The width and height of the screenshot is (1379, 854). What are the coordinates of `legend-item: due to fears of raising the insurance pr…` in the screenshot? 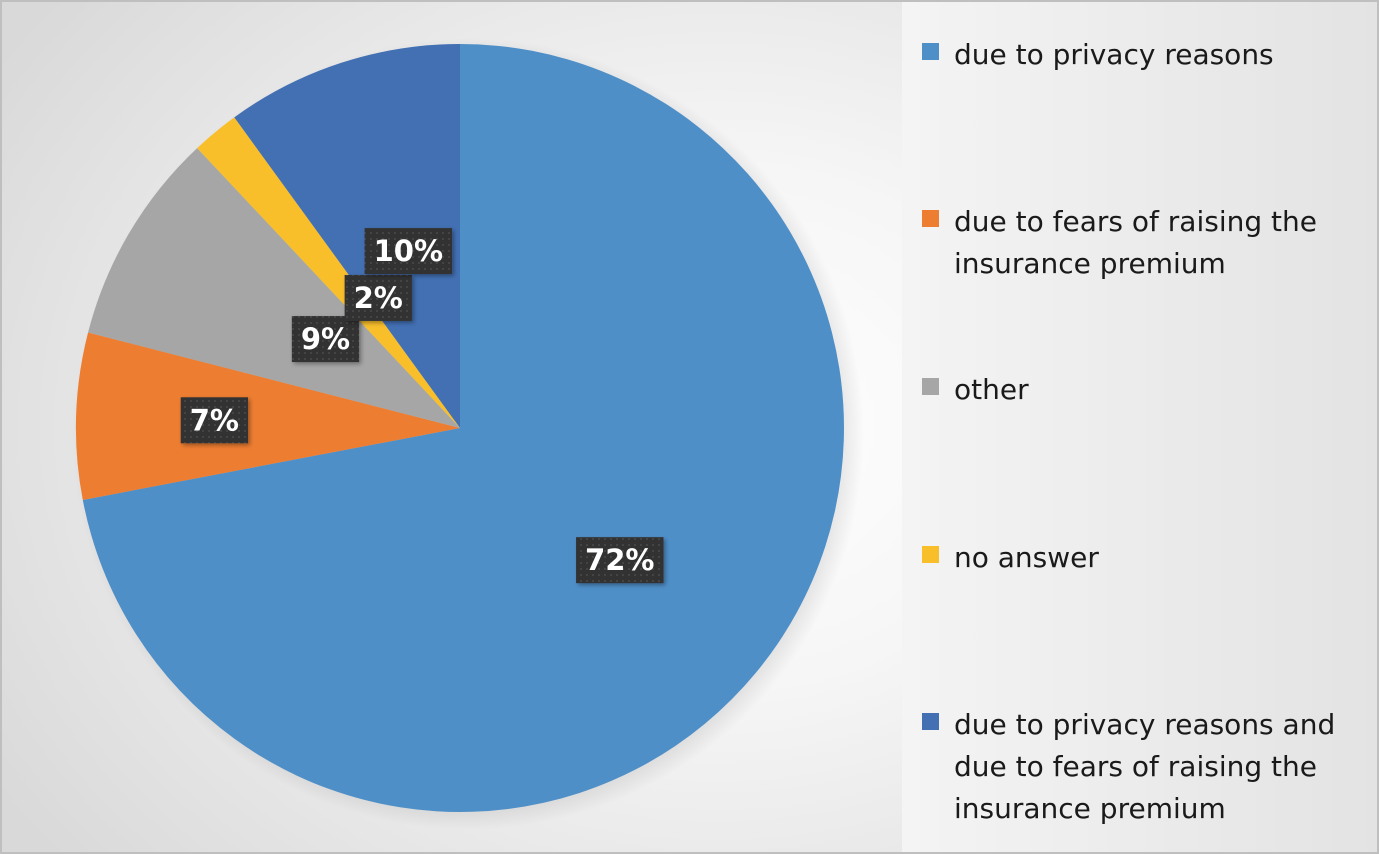 It's located at (1137, 243).